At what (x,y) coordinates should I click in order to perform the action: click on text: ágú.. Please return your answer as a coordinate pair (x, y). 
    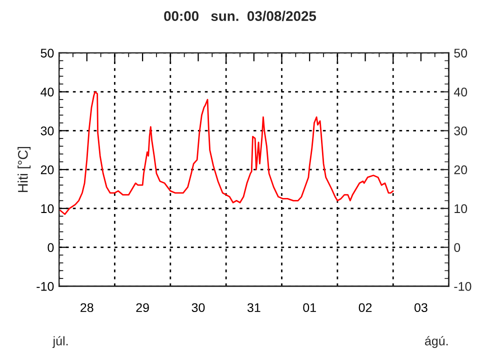
    Looking at the image, I should click on (436, 342).